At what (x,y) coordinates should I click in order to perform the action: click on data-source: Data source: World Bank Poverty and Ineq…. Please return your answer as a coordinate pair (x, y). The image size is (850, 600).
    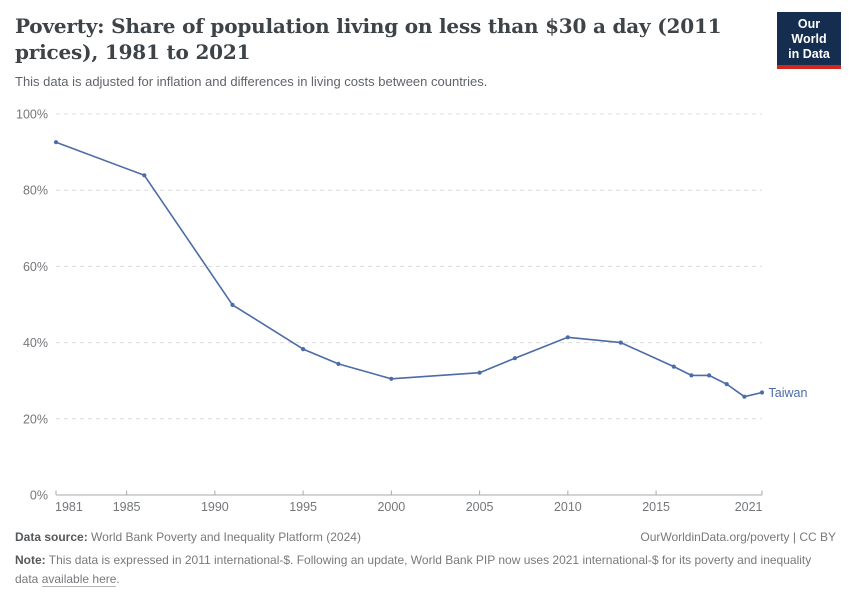
    Looking at the image, I should click on (188, 537).